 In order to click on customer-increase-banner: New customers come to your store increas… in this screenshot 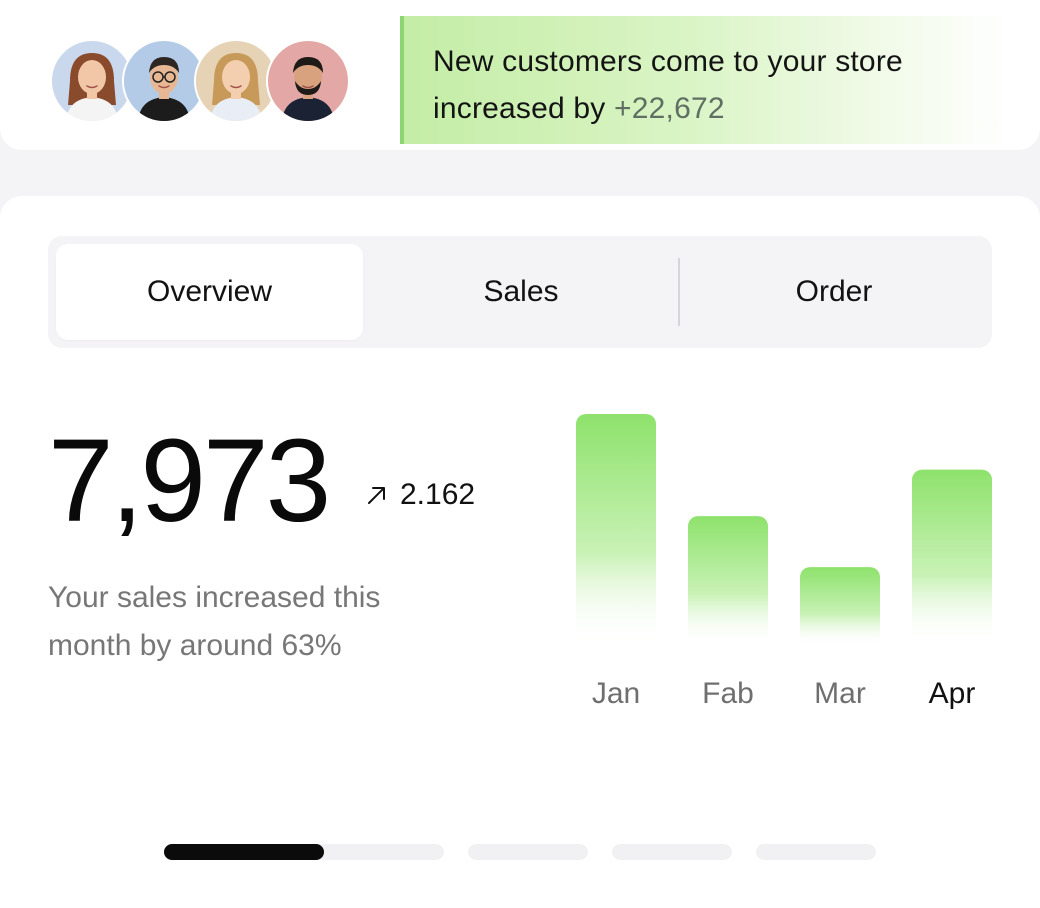, I will do `click(706, 80)`.